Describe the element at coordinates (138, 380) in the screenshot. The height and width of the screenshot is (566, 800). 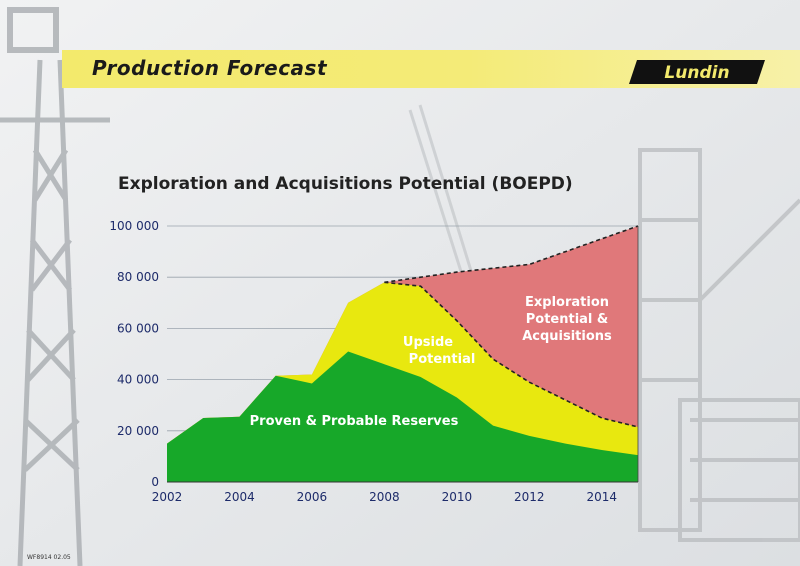
I see `y-tick-label: 40 000` at that location.